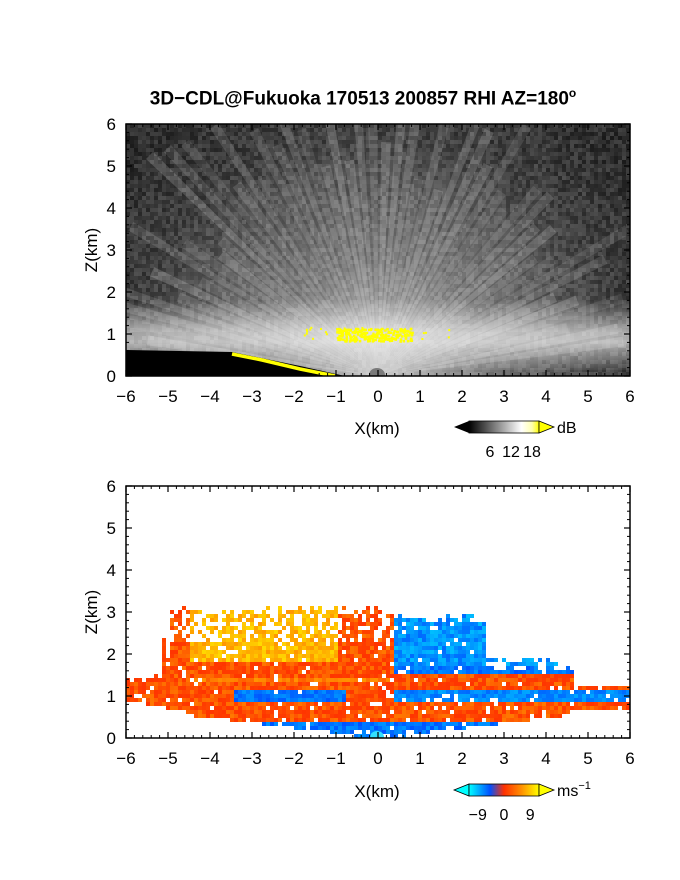  I want to click on figure-title: 3D−CDL@Fukuoka 170513 200857 RHI AZ=180o, so click(340, 98).